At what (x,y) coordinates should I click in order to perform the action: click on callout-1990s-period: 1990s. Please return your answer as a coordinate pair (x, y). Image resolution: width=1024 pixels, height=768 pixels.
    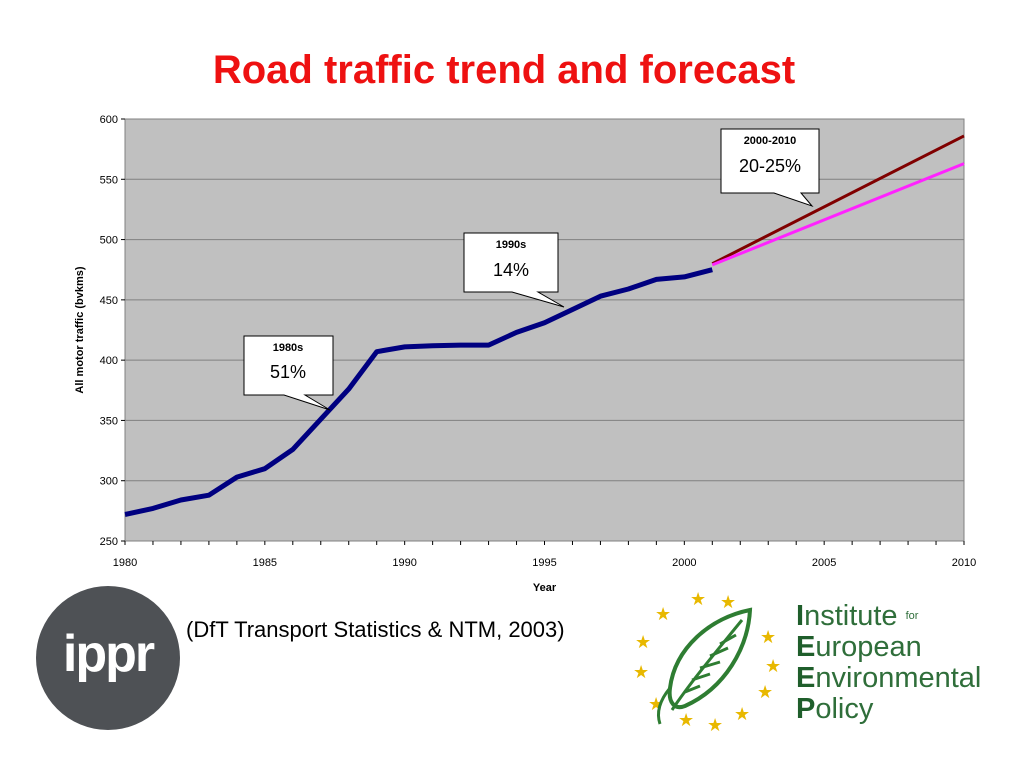
    Looking at the image, I should click on (511, 245).